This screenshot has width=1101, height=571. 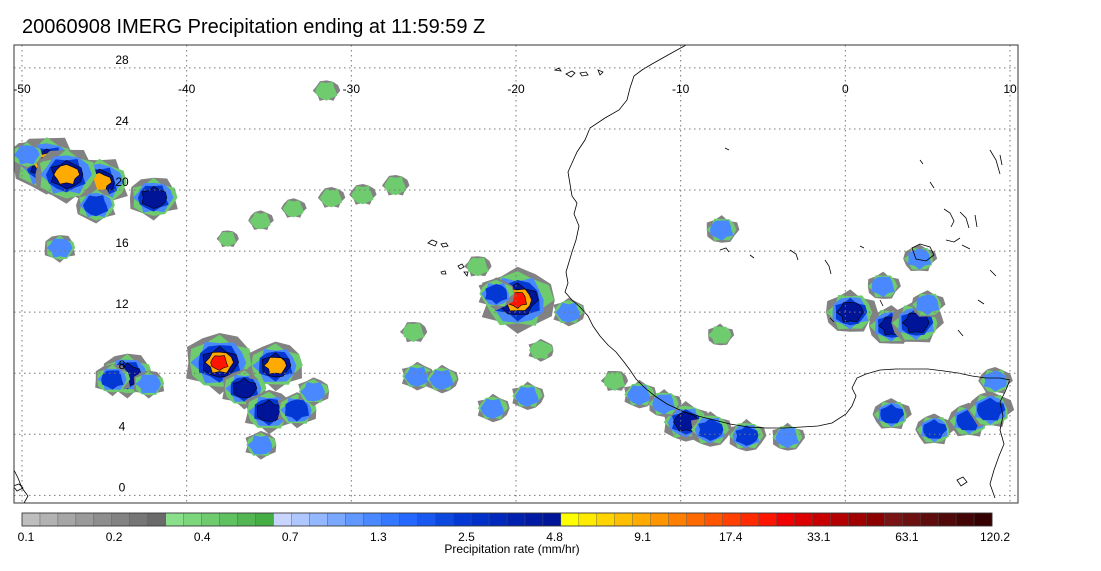 What do you see at coordinates (681, 89) in the screenshot?
I see `longitude-tick-label: -10` at bounding box center [681, 89].